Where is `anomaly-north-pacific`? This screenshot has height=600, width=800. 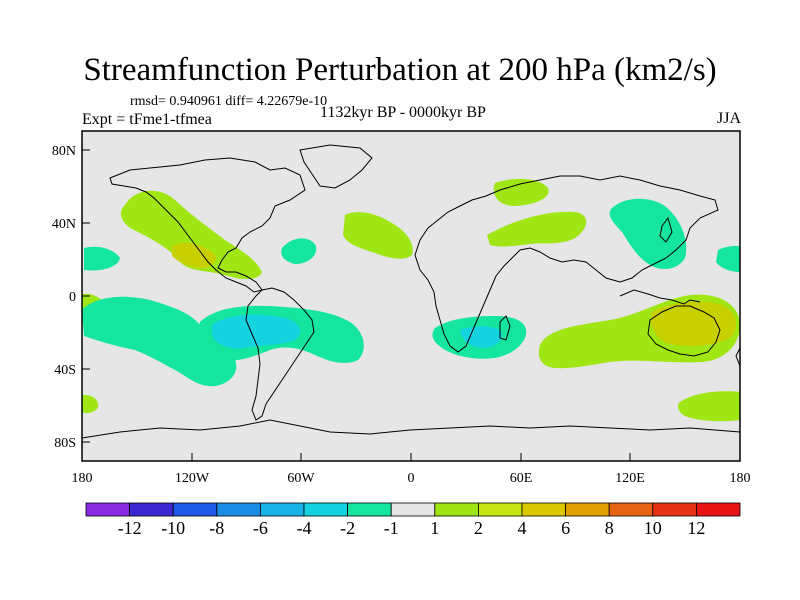 anomaly-north-pacific is located at coordinates (648, 234).